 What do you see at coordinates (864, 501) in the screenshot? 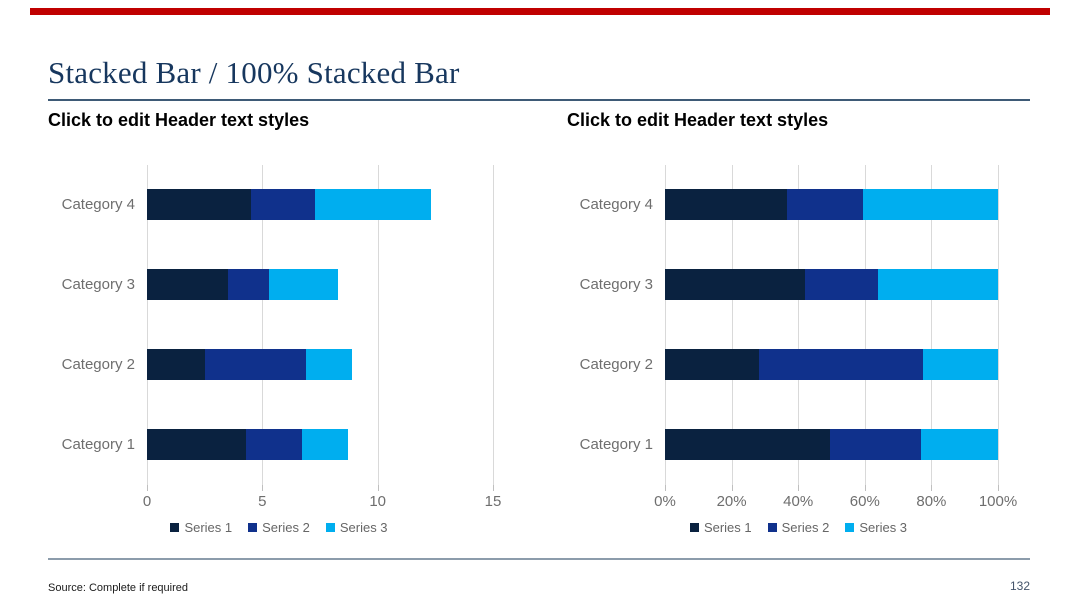
I see `axis-tick-label: 60%` at bounding box center [864, 501].